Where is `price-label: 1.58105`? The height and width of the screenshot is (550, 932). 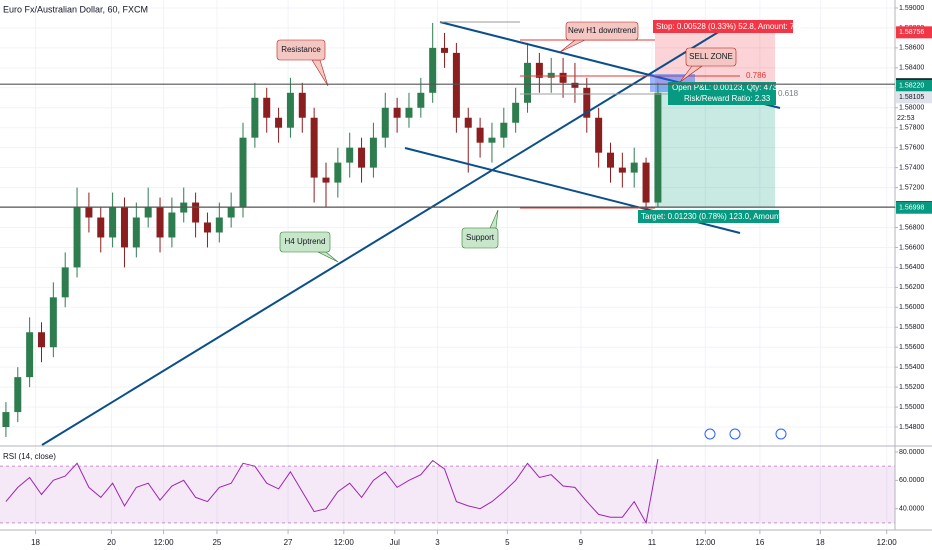
price-label: 1.58105 is located at coordinates (911, 97).